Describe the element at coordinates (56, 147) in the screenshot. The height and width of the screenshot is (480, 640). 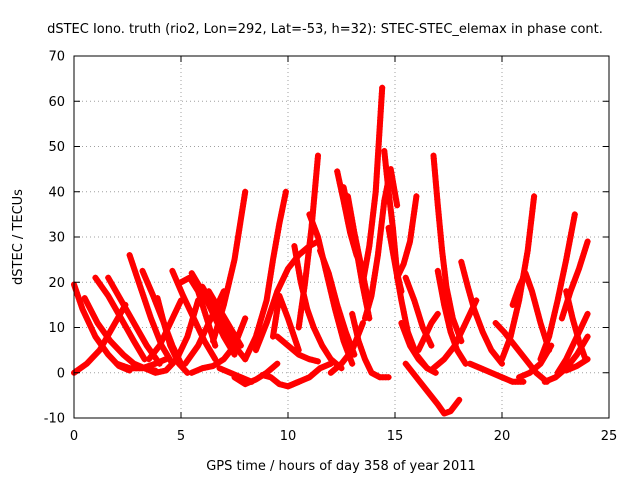
I see `y-tick-label: 50` at that location.